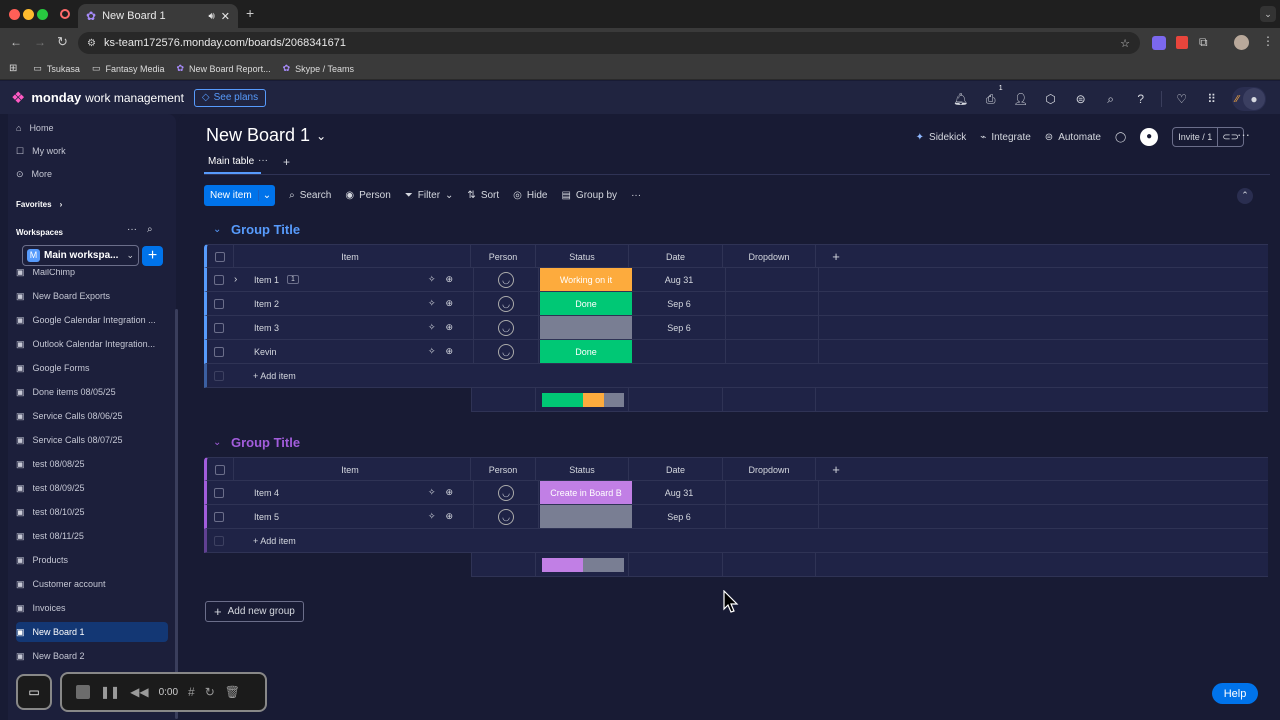 This screenshot has width=1280, height=720. Describe the element at coordinates (63, 296) in the screenshot. I see `sidebar-board-item: ▣ New Board Exports` at that location.